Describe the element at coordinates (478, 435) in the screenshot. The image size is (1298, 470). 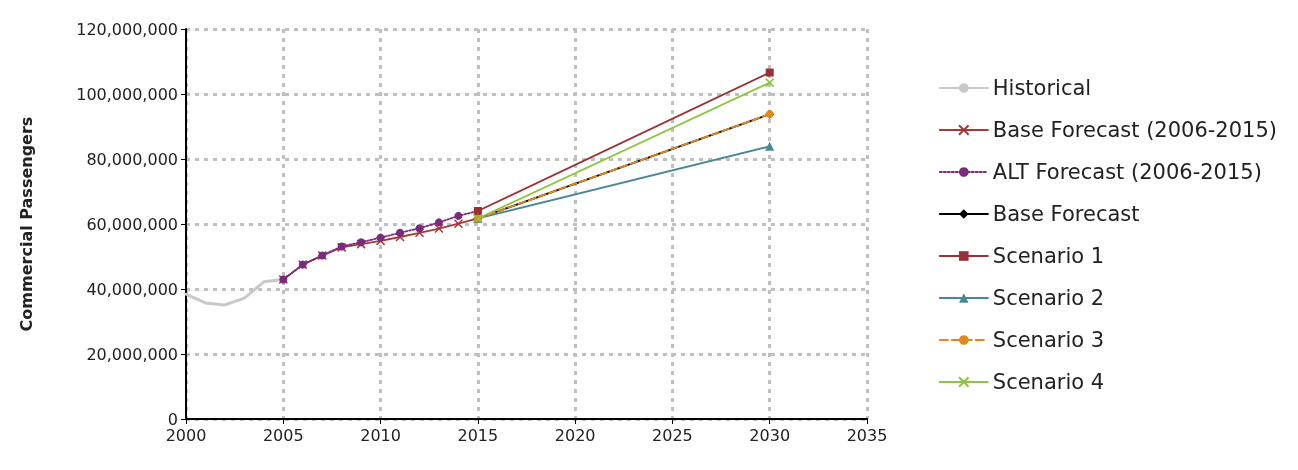
I see `x-tick-label: 2015` at that location.